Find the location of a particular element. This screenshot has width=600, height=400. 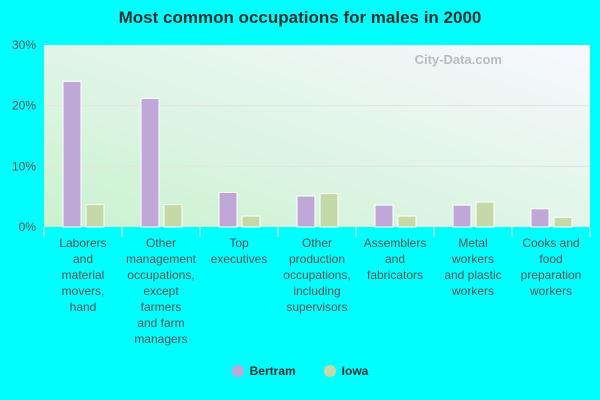

x-category-label: executives is located at coordinates (239, 259).